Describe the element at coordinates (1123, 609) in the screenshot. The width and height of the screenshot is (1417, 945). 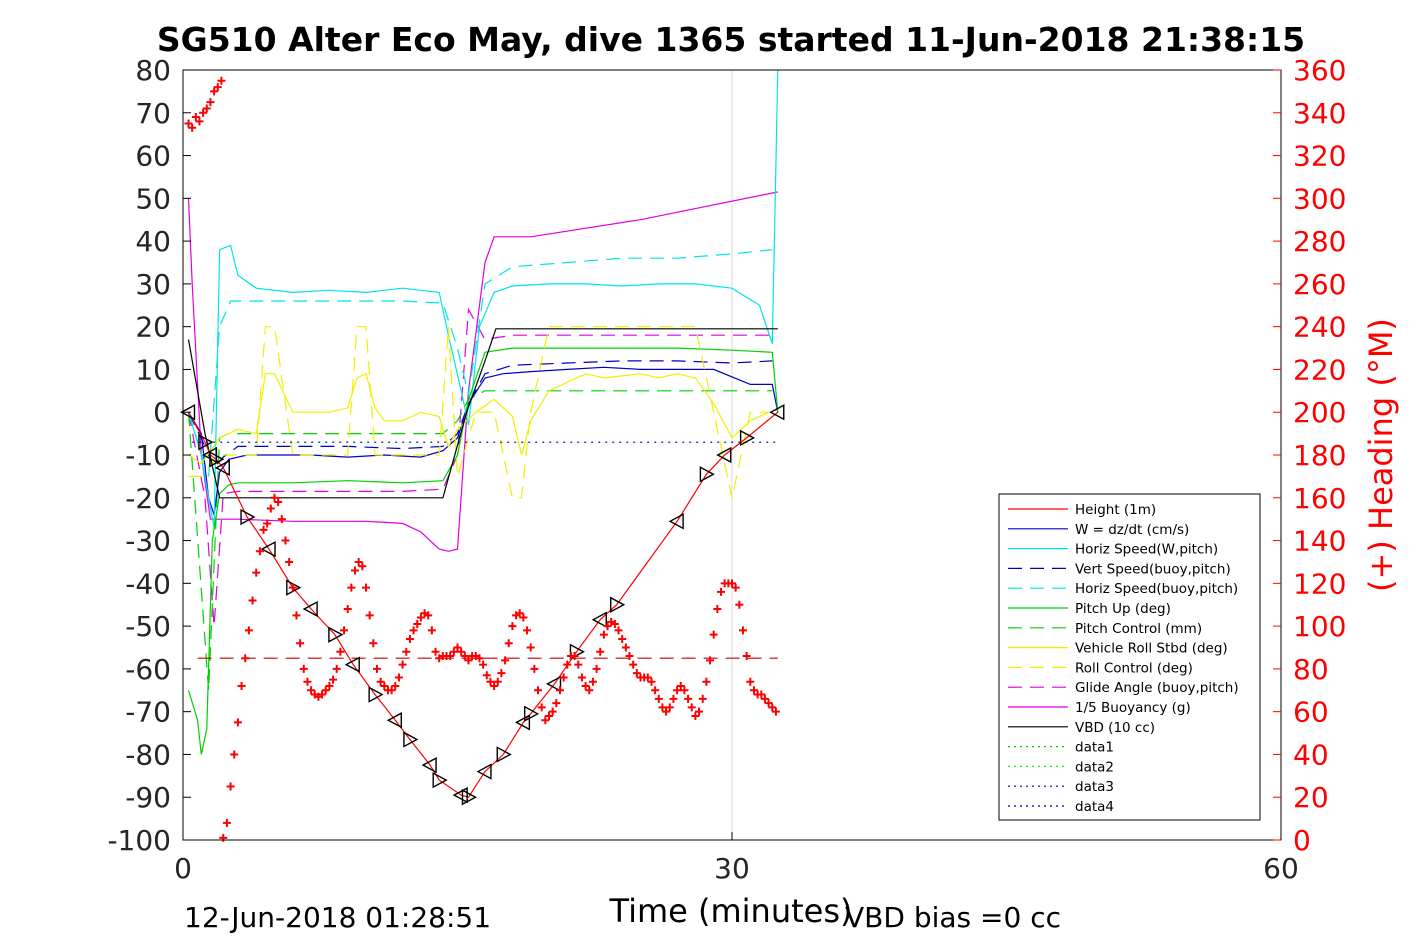
I see `legend-entry: Pitch Up (deg)` at that location.